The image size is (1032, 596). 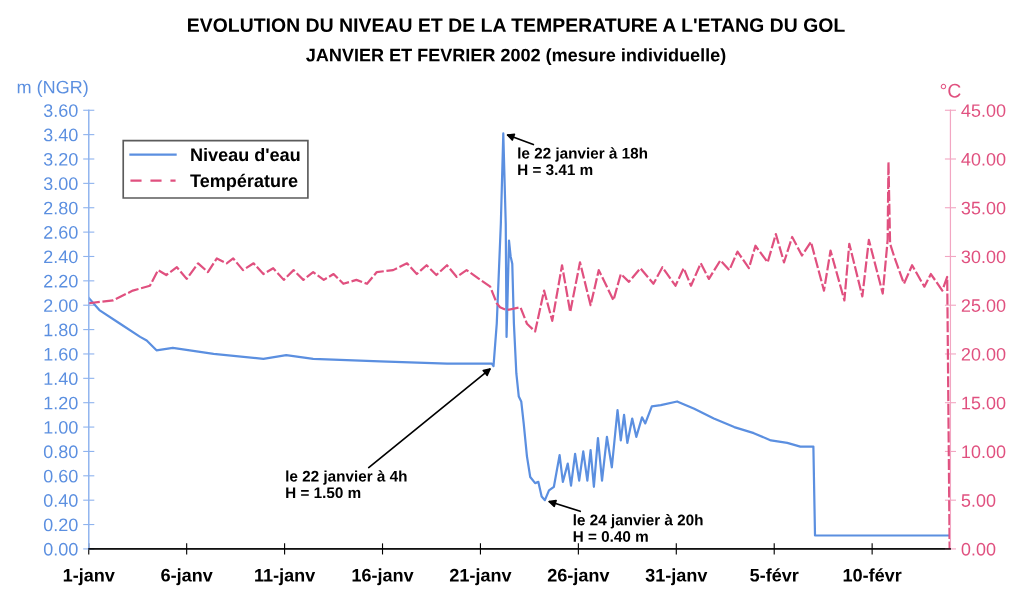 I want to click on y-tick-label: 0.80, so click(x=60, y=452).